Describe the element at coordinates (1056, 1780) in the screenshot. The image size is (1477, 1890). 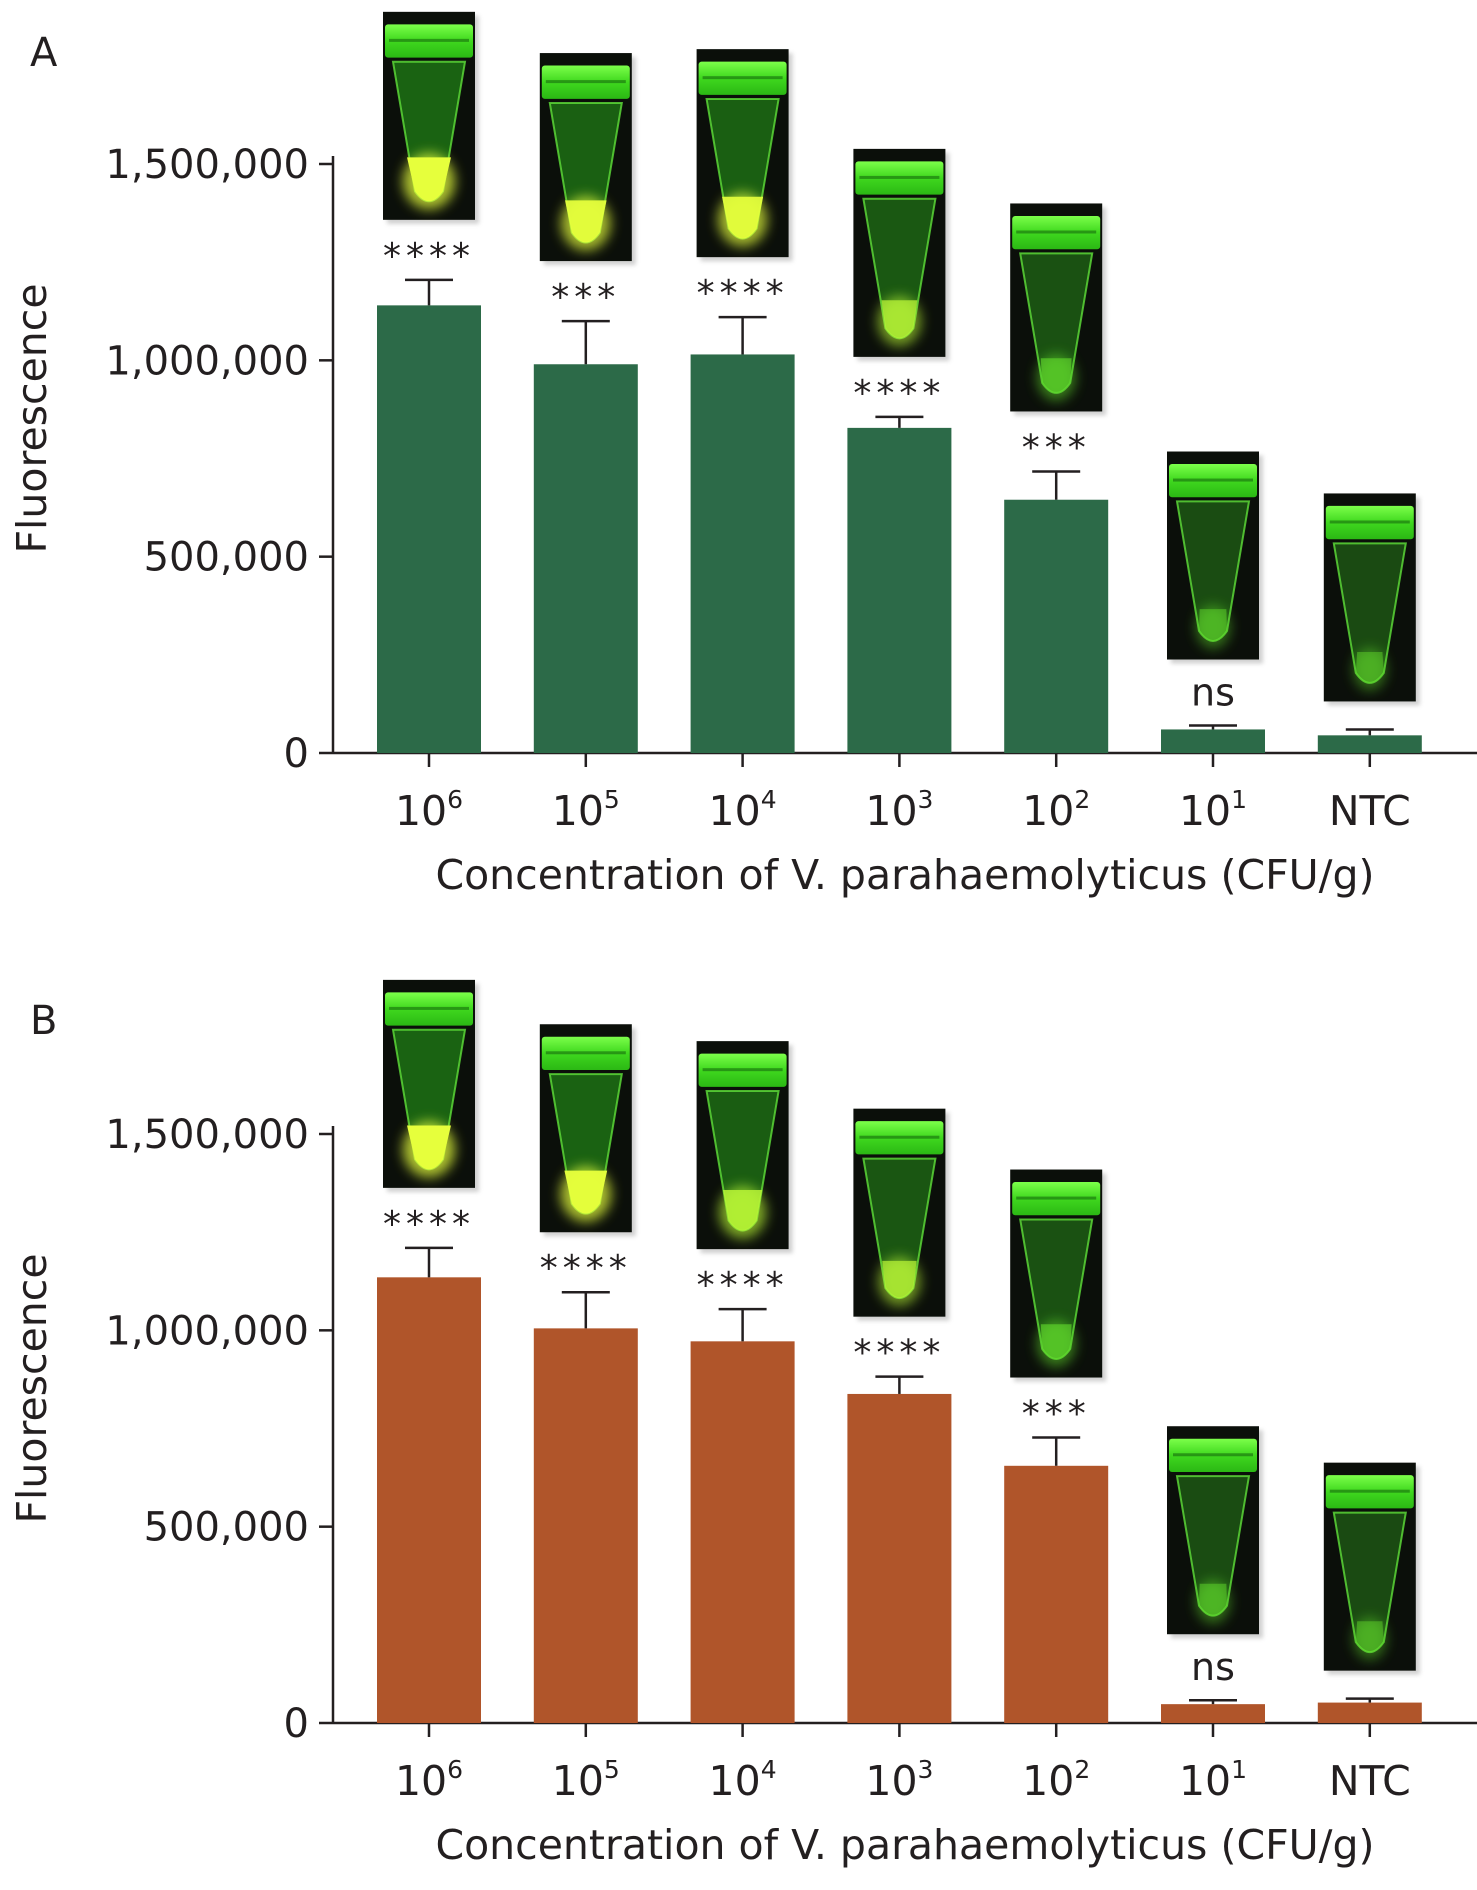
I see `panel-b-x-tick-label: 10²` at that location.